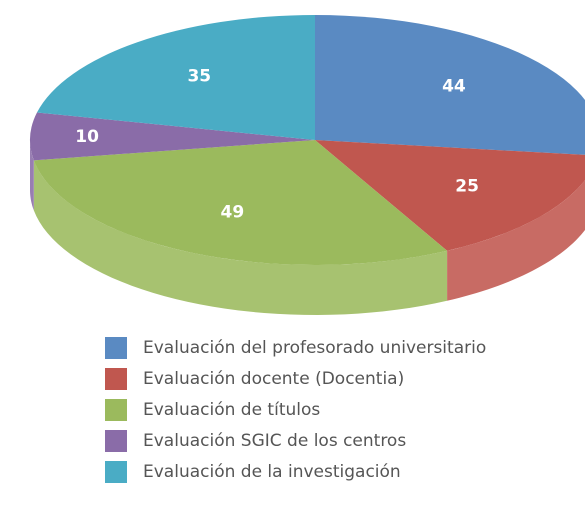 Image resolution: width=585 pixels, height=512 pixels. Describe the element at coordinates (87, 137) in the screenshot. I see `data-label: 10` at that location.